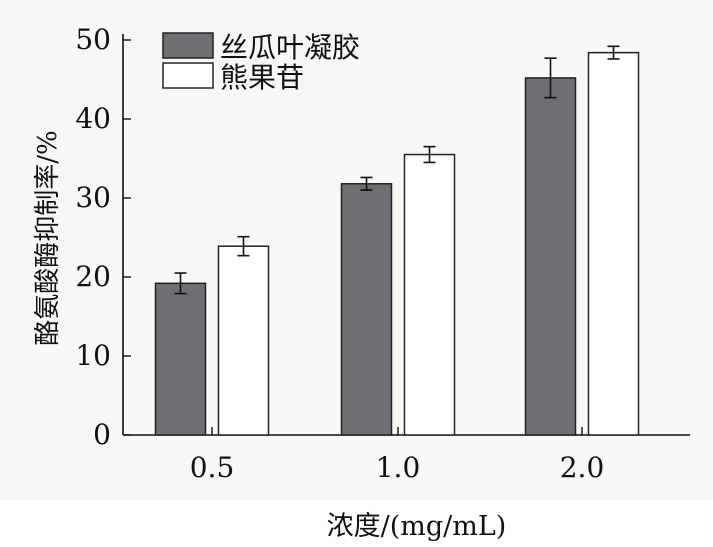 The height and width of the screenshot is (547, 713). Describe the element at coordinates (93, 118) in the screenshot. I see `y-tick-label: 40` at that location.